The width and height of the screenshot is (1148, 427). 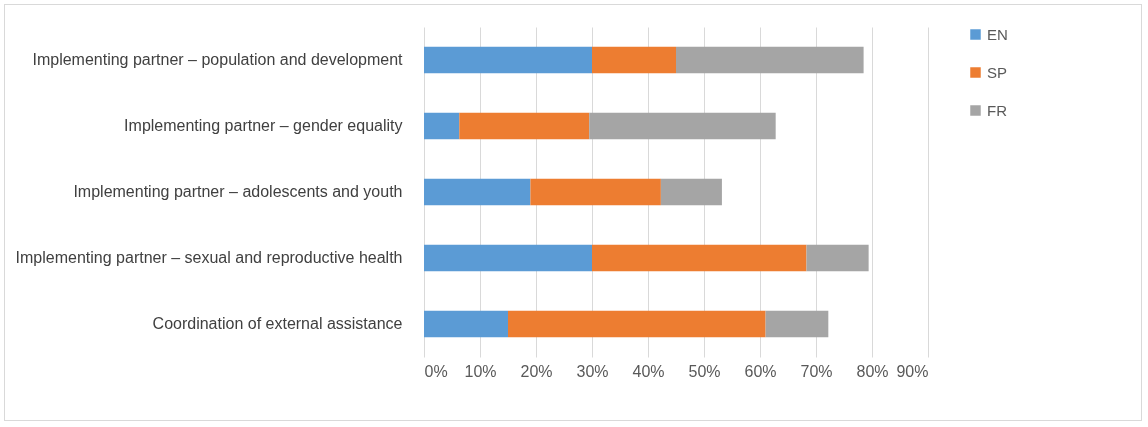 I want to click on x-tick-label: 40%, so click(x=648, y=371).